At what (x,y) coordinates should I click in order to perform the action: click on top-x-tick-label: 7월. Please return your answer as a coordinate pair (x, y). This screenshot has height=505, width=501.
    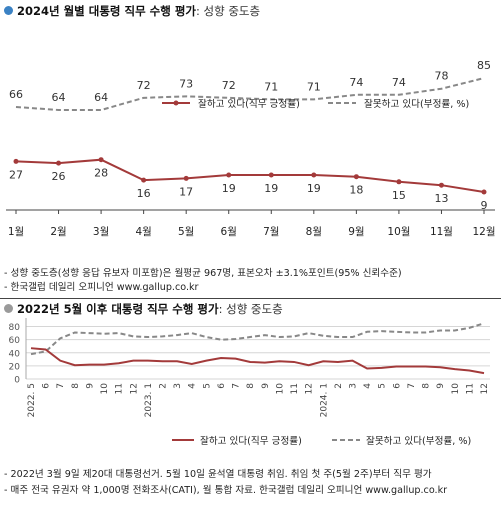
    Looking at the image, I should click on (271, 232).